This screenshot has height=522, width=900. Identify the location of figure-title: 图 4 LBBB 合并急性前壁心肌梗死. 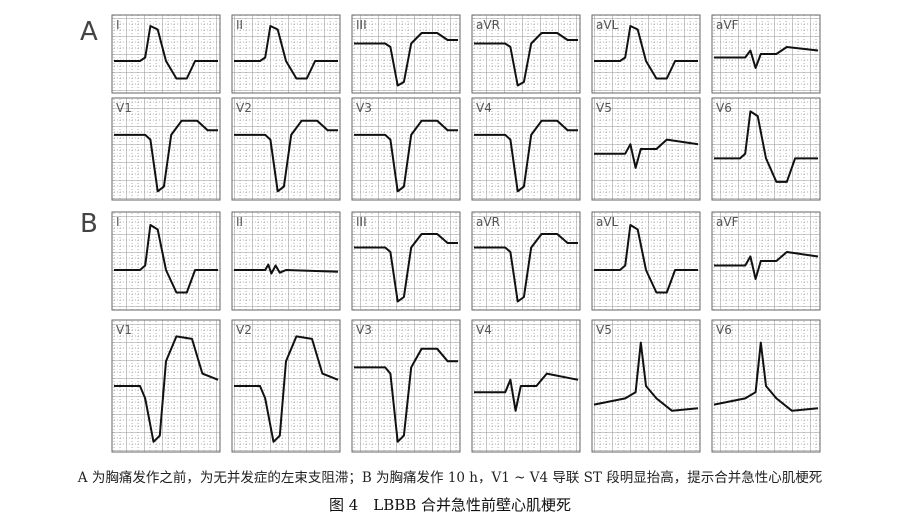
(450, 505).